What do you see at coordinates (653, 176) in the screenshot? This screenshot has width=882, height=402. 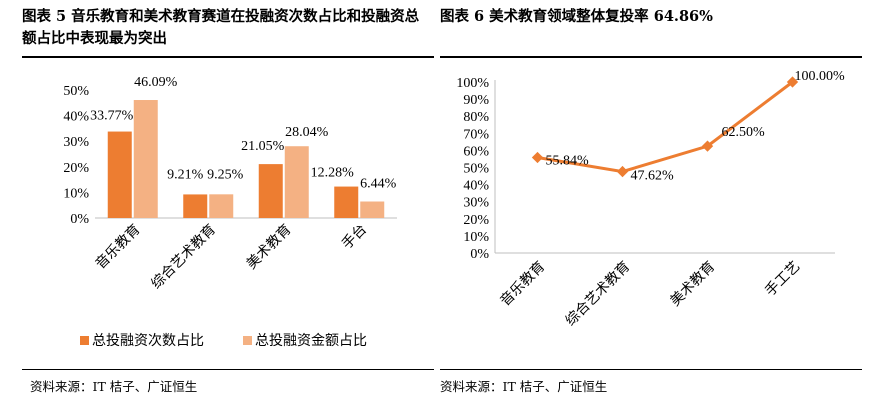 I see `point-data-label: 47.62%` at bounding box center [653, 176].